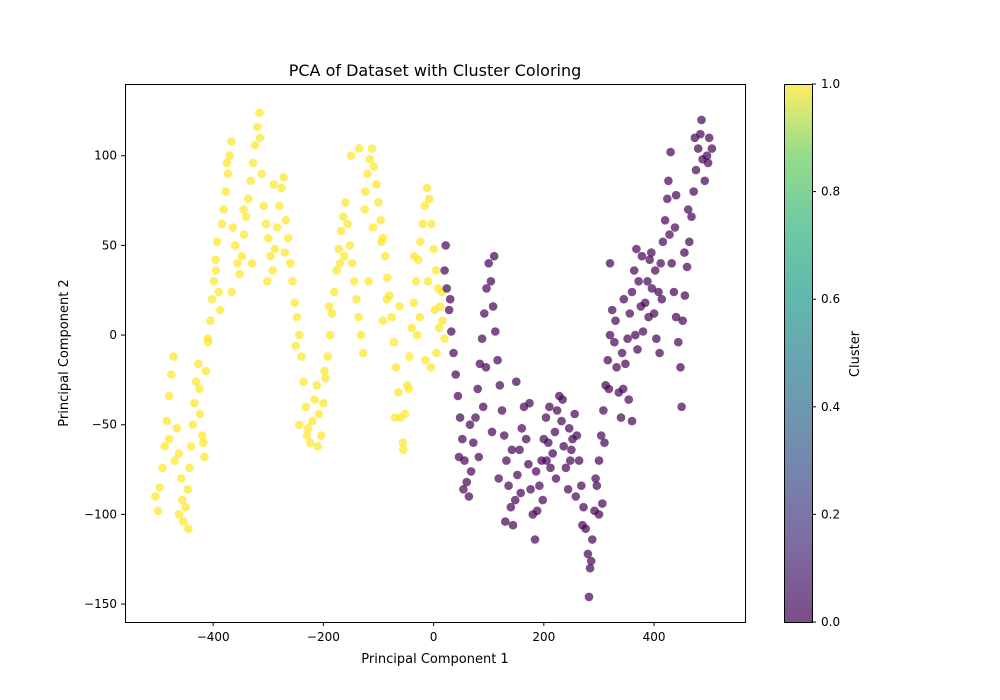 This screenshot has width=1000, height=700. Describe the element at coordinates (100, 514) in the screenshot. I see `y-tick-label: −100` at that location.